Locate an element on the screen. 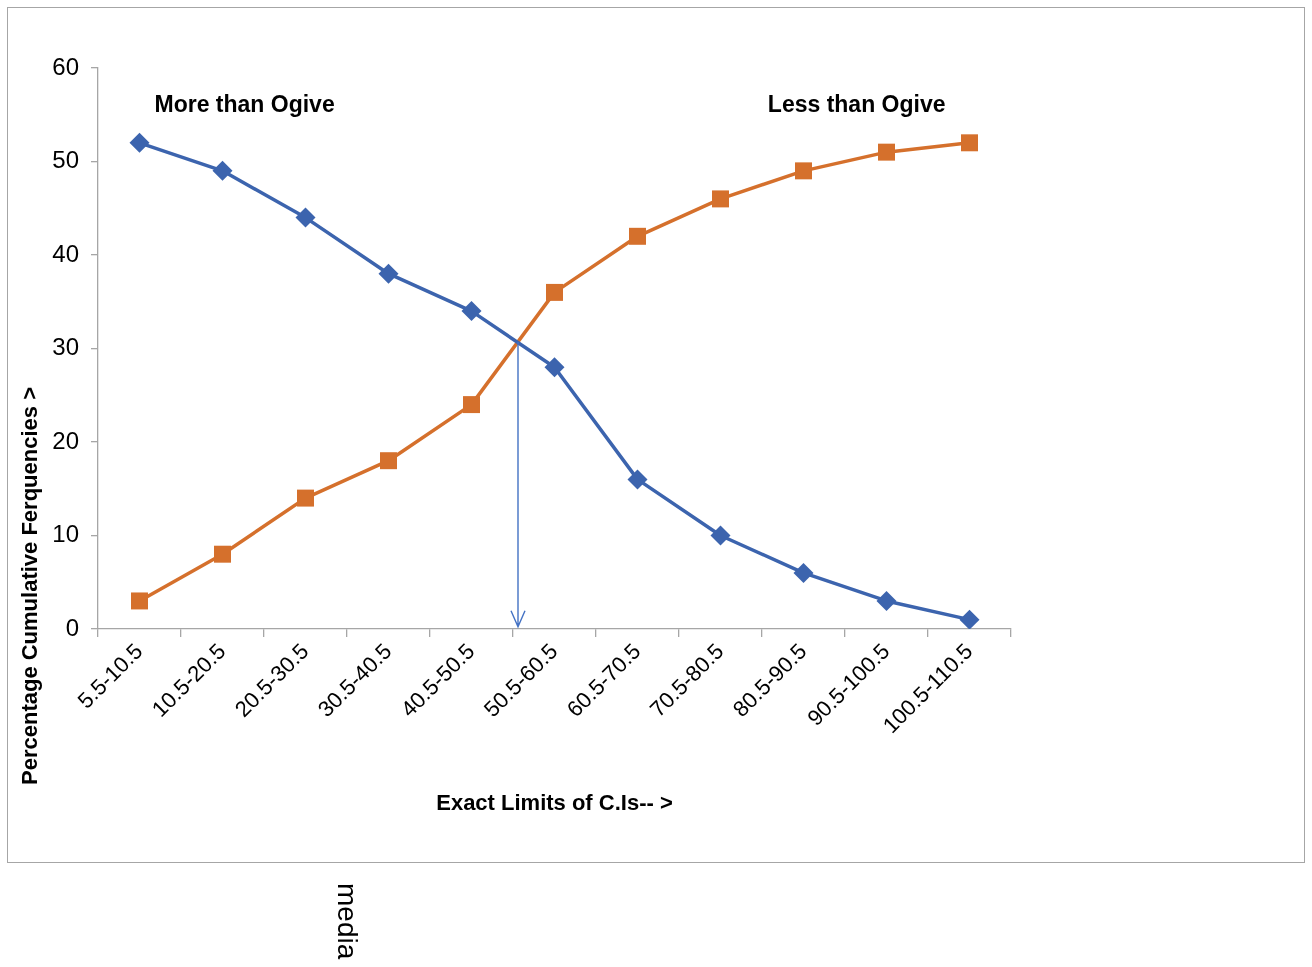 This screenshot has height=967, width=1312. y-tick-label: 10 is located at coordinates (65, 534).